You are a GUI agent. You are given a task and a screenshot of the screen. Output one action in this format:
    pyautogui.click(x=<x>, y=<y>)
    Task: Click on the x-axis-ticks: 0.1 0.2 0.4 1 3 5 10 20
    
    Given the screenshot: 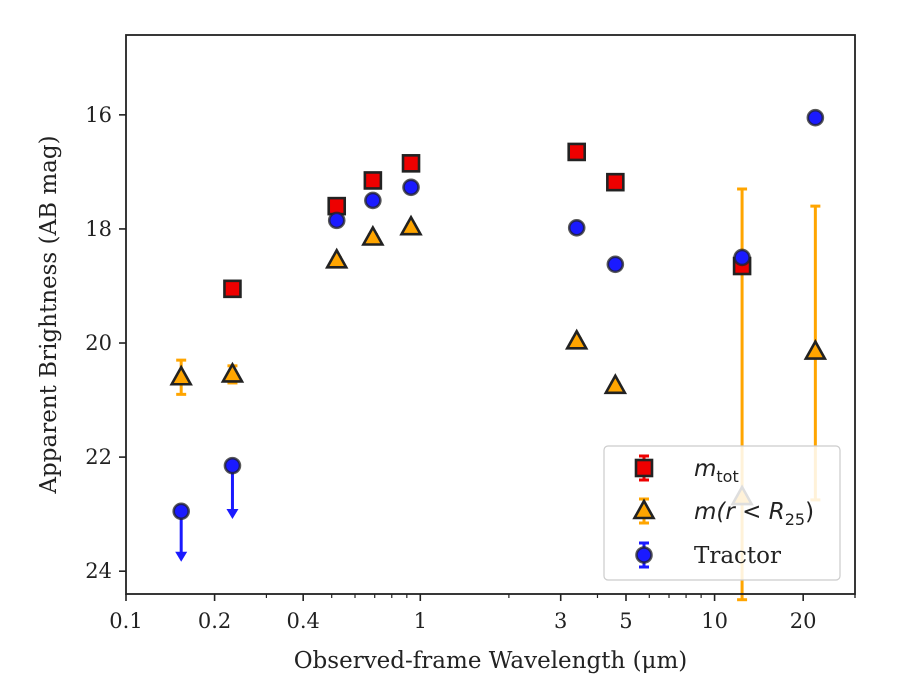 What is the action you would take?
    pyautogui.click(x=482, y=613)
    